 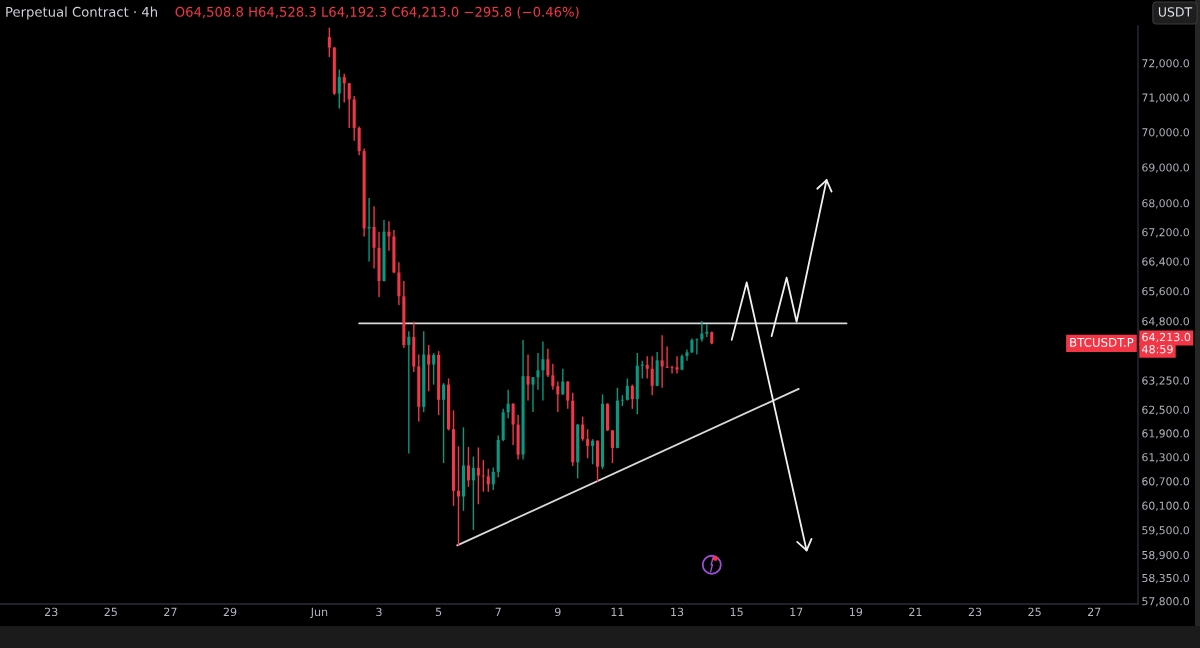 I want to click on x-tick-label: 5, so click(x=438, y=612).